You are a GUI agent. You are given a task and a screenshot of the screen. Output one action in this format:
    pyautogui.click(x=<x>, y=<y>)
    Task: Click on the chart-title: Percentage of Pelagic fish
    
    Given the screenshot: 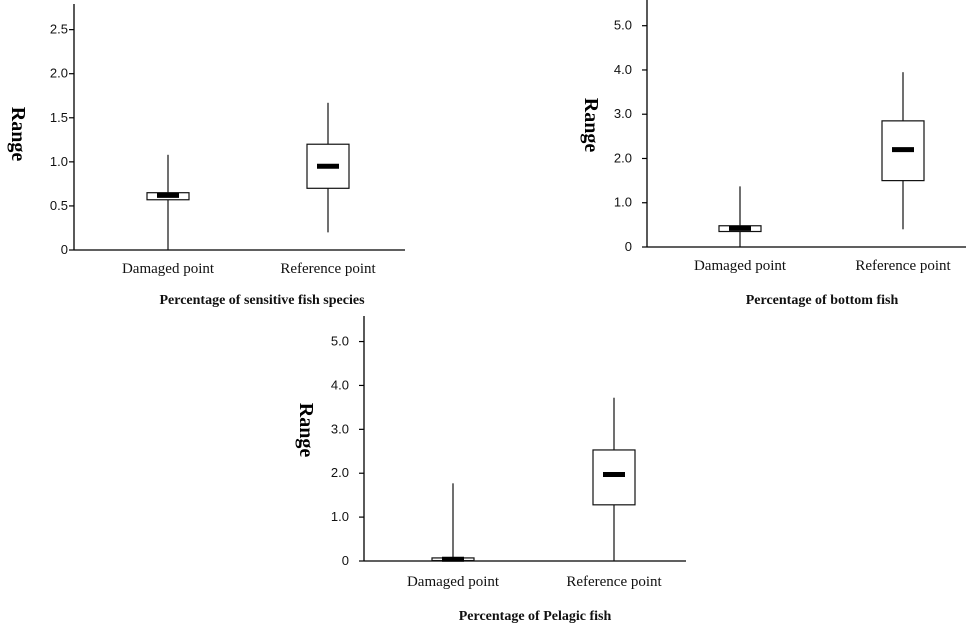 What is the action you would take?
    pyautogui.click(x=535, y=616)
    